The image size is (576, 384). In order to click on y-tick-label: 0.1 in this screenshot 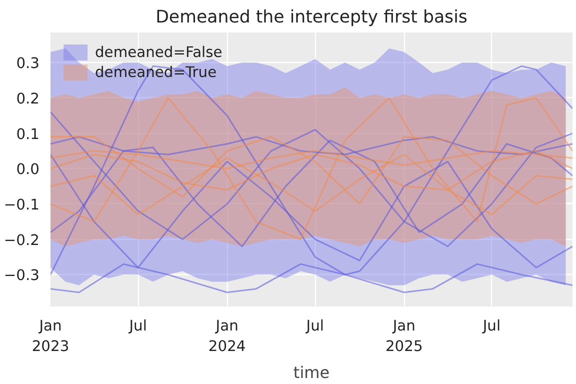, I will do `click(28, 134)`.